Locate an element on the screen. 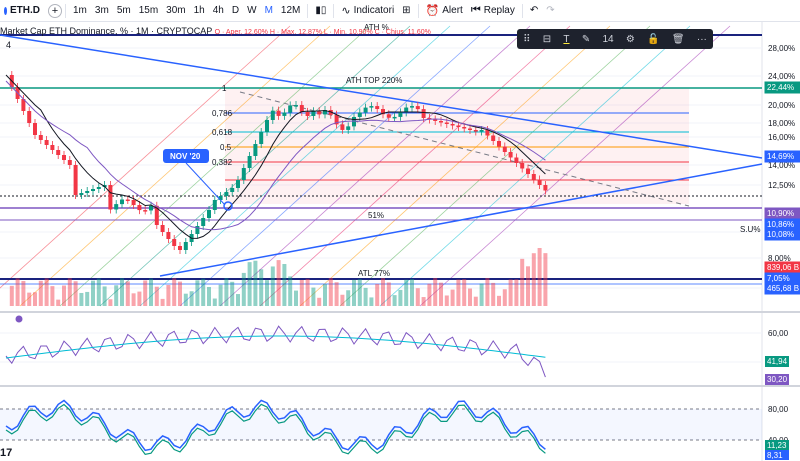  brush-size: 14 is located at coordinates (608, 39).